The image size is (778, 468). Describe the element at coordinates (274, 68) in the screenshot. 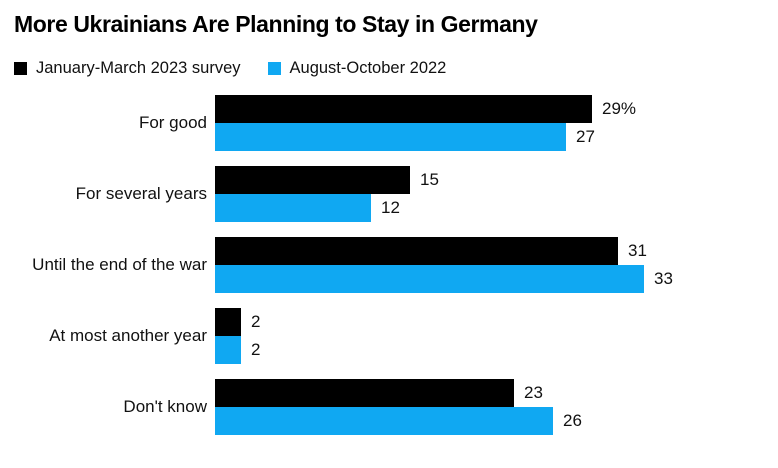

I see `legend-swatch-blue` at that location.